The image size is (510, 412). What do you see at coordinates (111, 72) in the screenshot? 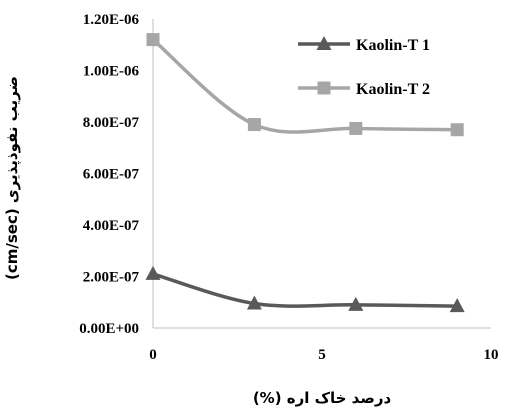
I see `y-tick-label: 1.00E-06` at bounding box center [111, 72].